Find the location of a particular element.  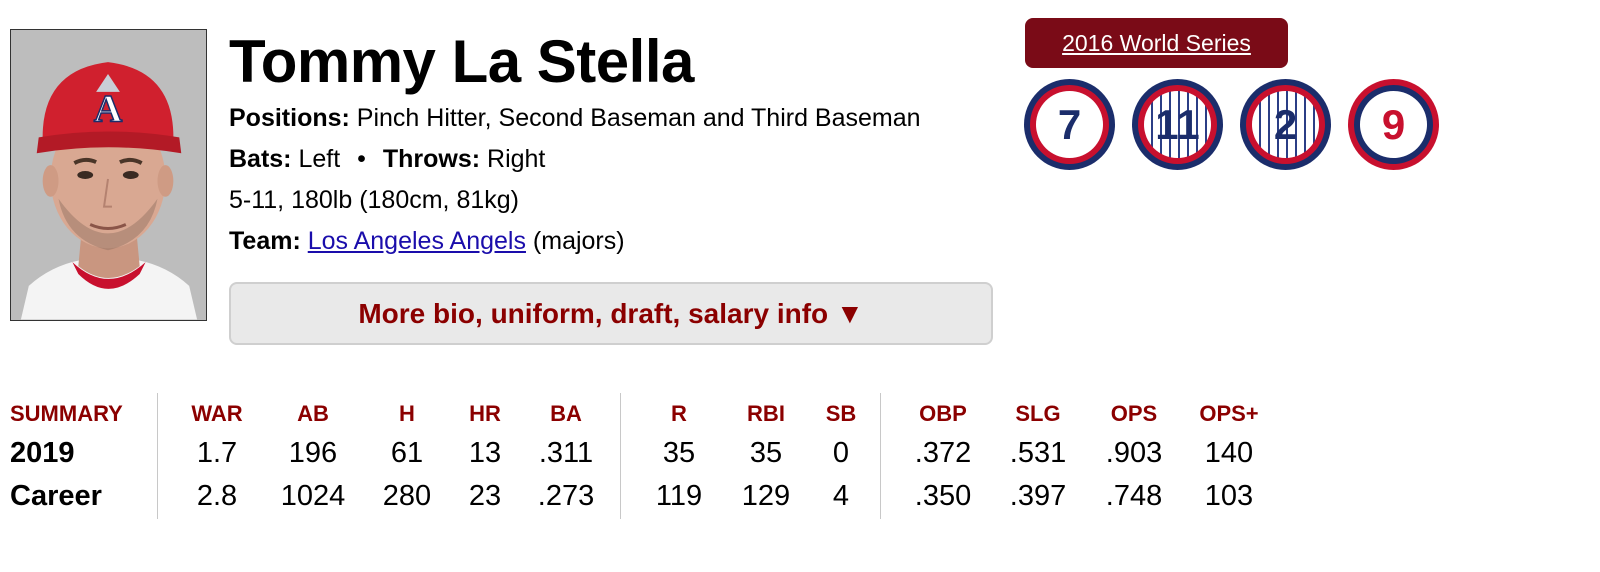

stat-header-war: WAR is located at coordinates (217, 413).